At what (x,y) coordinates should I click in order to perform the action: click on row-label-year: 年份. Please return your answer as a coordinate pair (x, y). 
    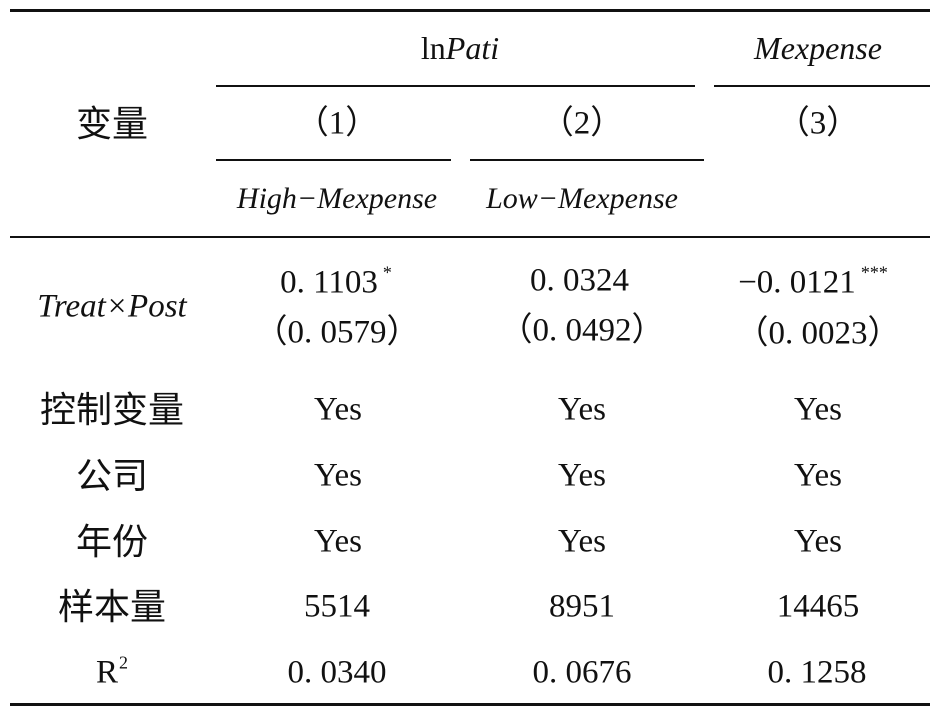
    Looking at the image, I should click on (112, 542).